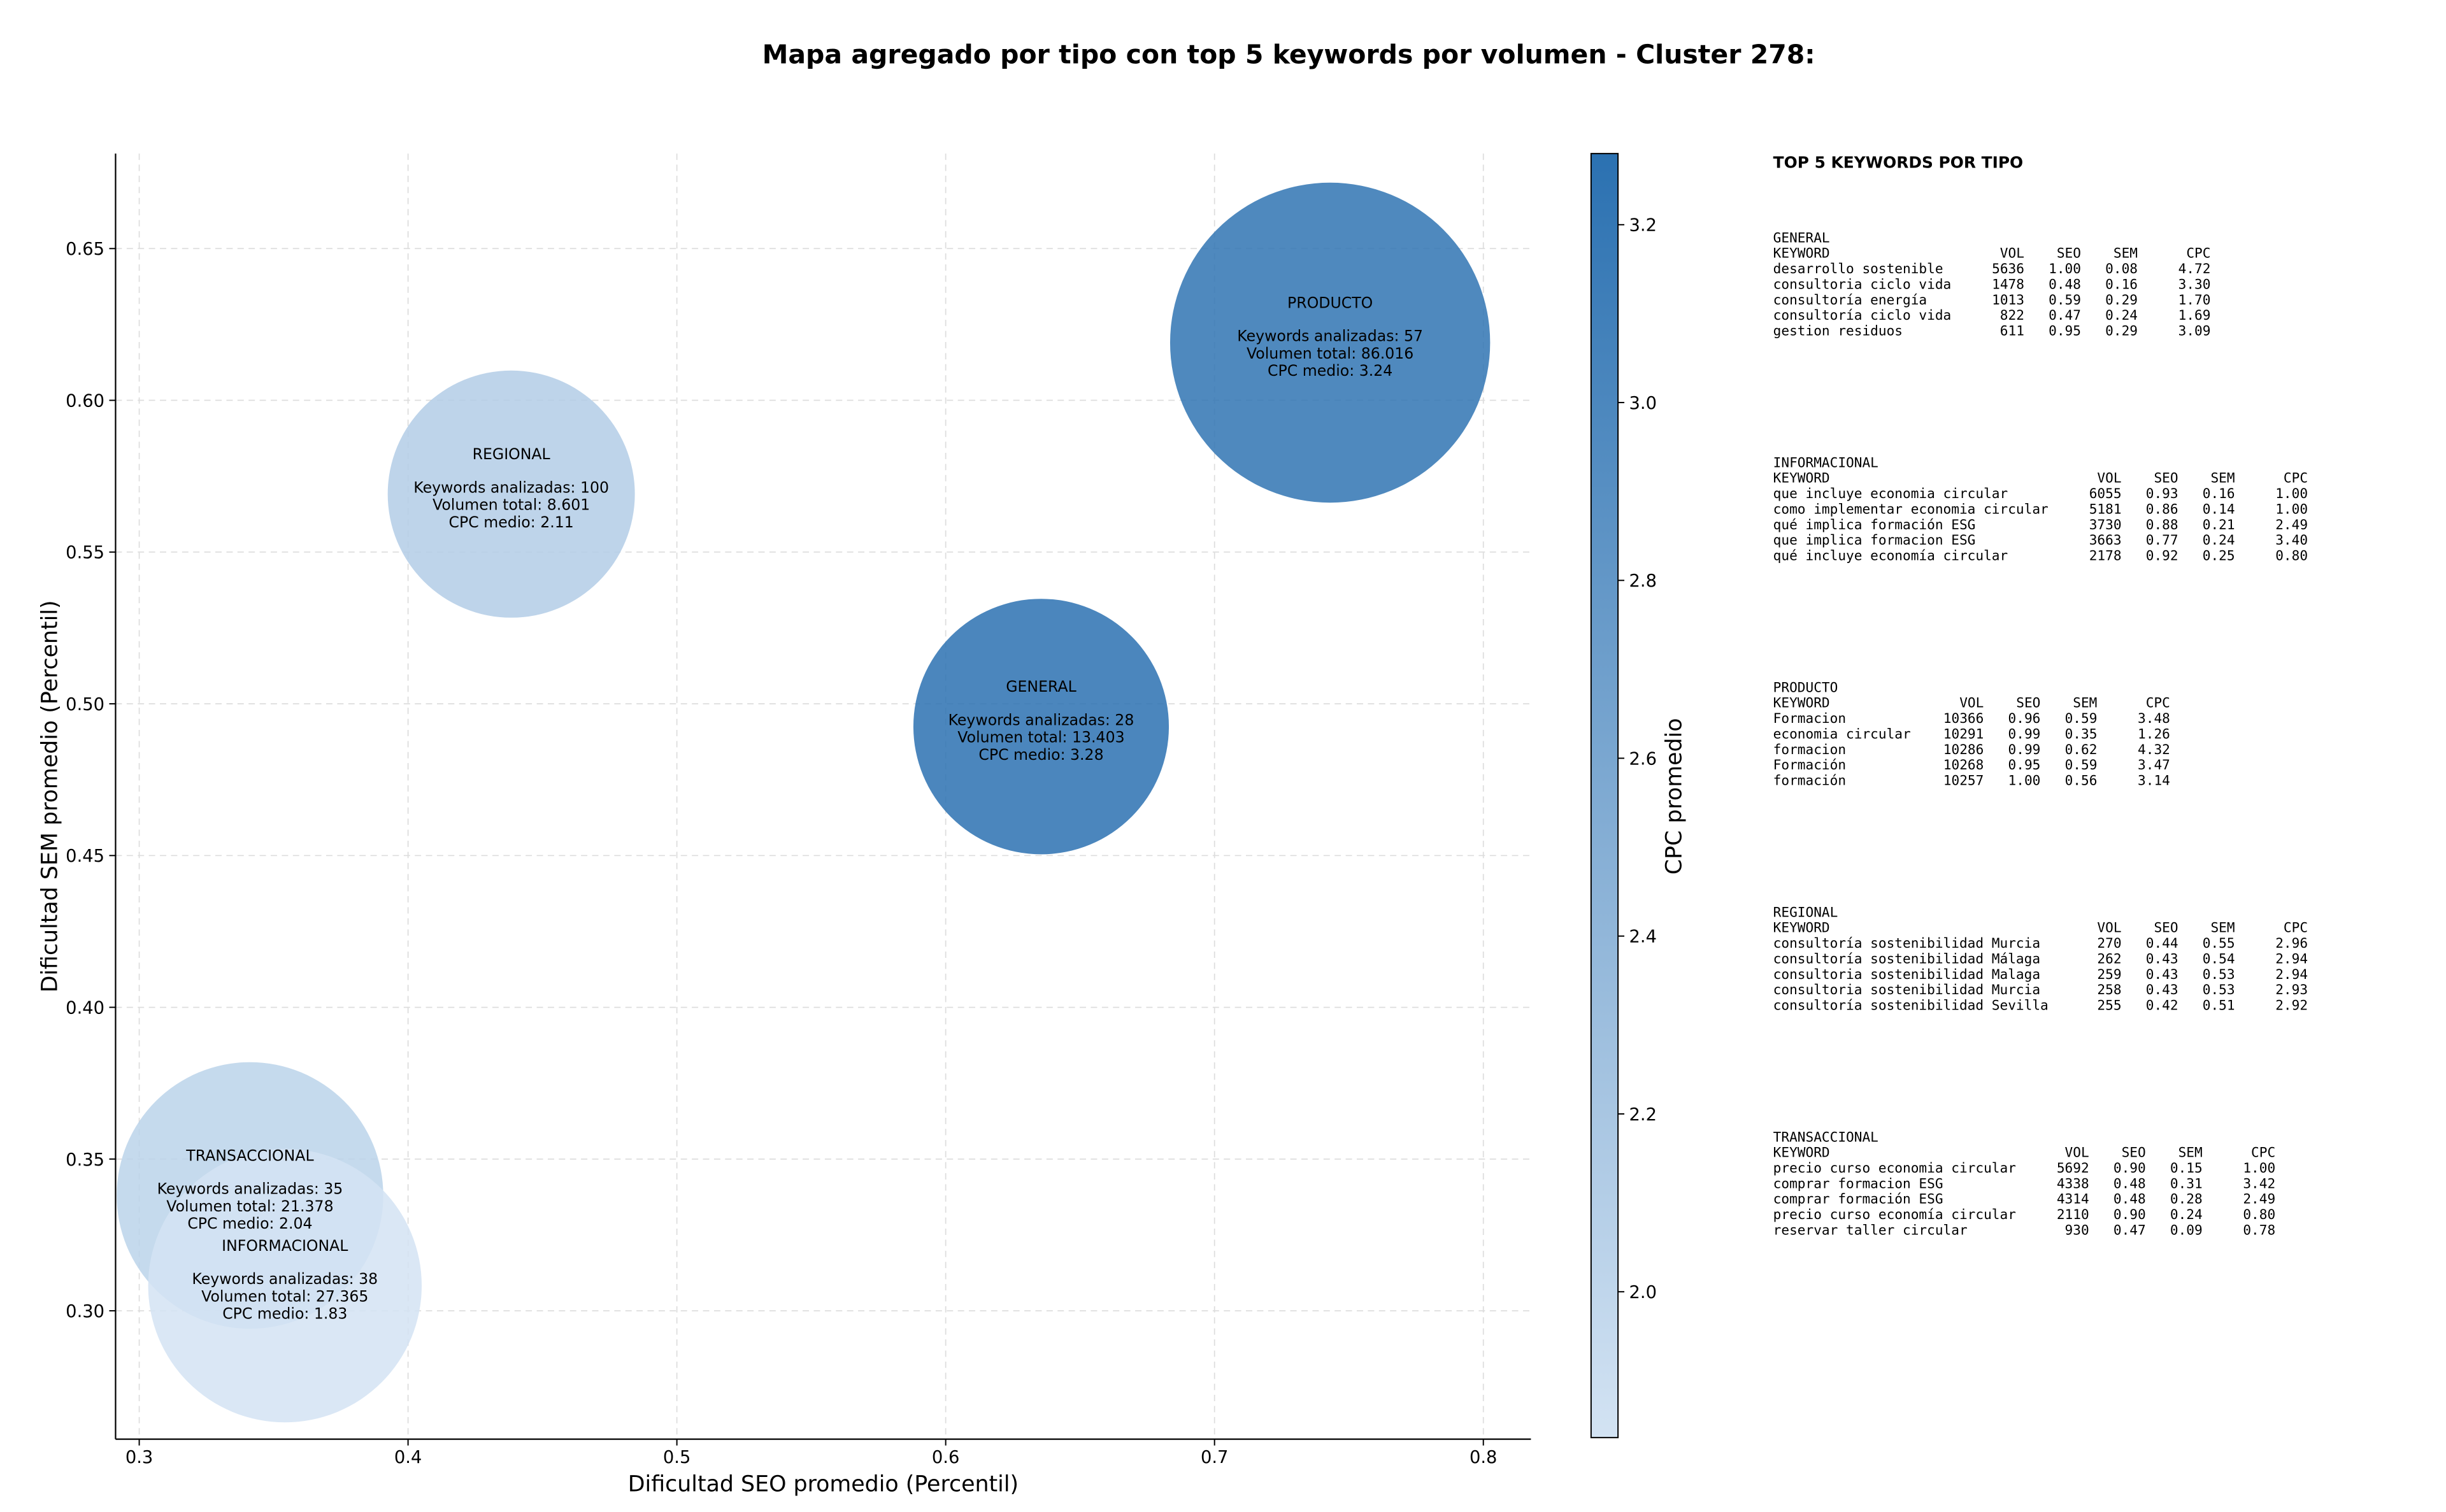  Describe the element at coordinates (2194, 300) in the screenshot. I see `metric-cell: 1.70` at that location.